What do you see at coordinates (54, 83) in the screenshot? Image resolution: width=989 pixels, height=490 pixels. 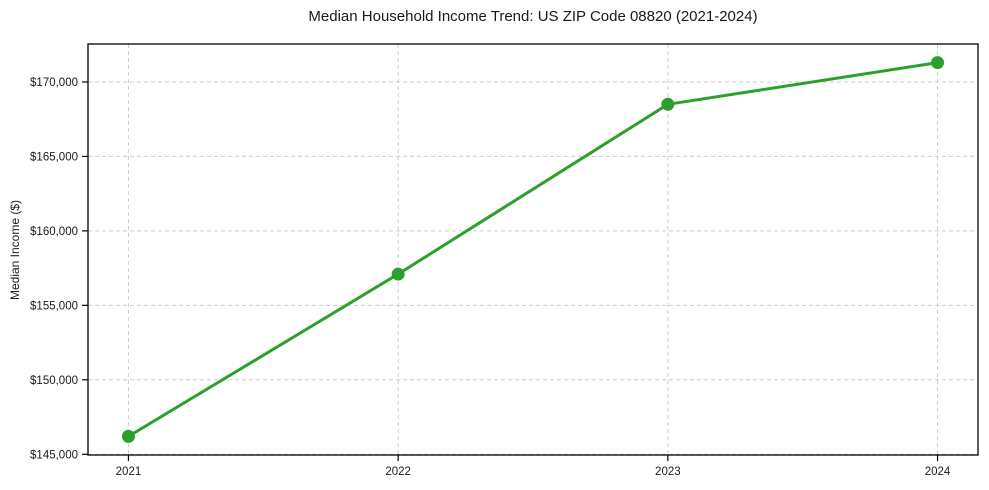 I see `y-tick-label: $170,000` at bounding box center [54, 83].